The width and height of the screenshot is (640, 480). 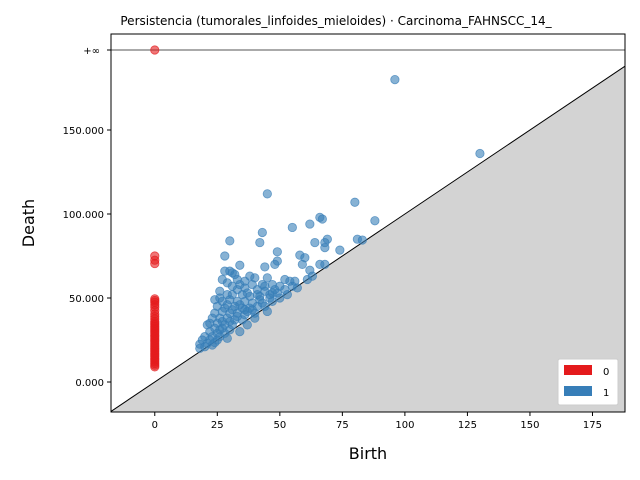 What do you see at coordinates (377, 421) in the screenshot?
I see `x-axis: 0 25 50 75 100 125 150 175` at bounding box center [377, 421].